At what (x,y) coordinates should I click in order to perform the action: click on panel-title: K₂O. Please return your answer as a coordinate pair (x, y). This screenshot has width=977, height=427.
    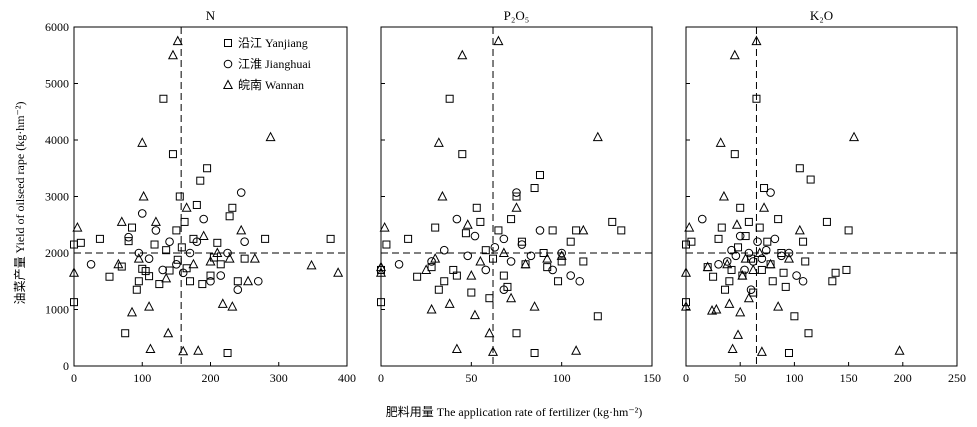
    Looking at the image, I should click on (821, 15).